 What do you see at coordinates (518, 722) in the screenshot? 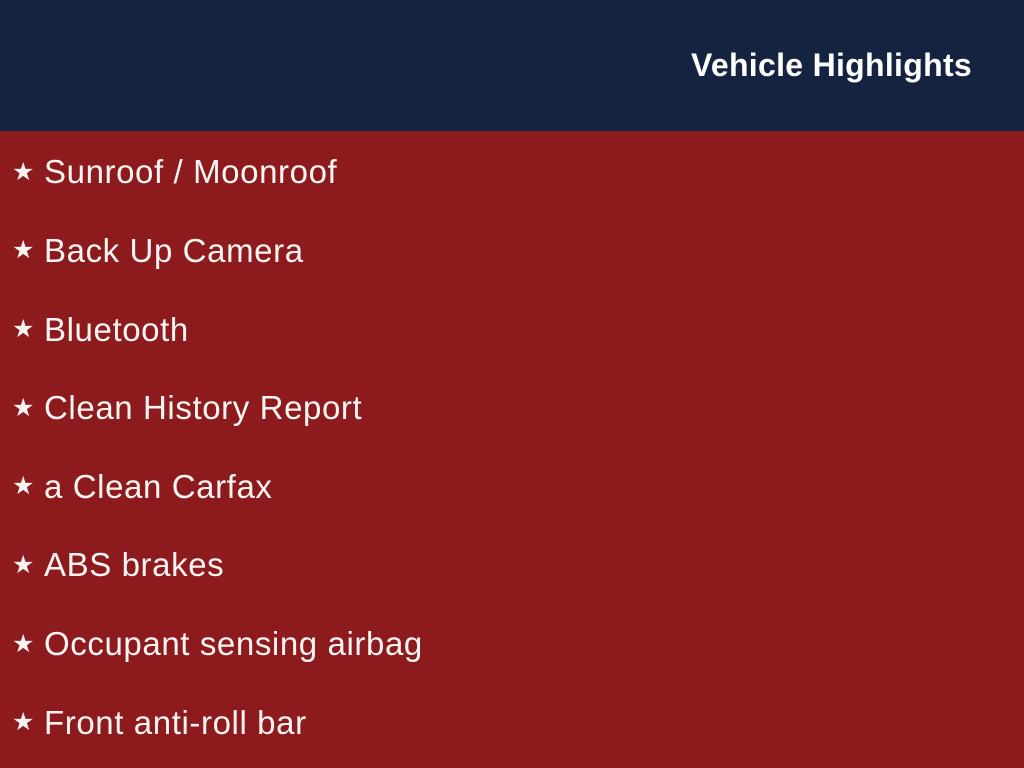
I see `list-item: ★ Front anti-roll bar` at bounding box center [518, 722].